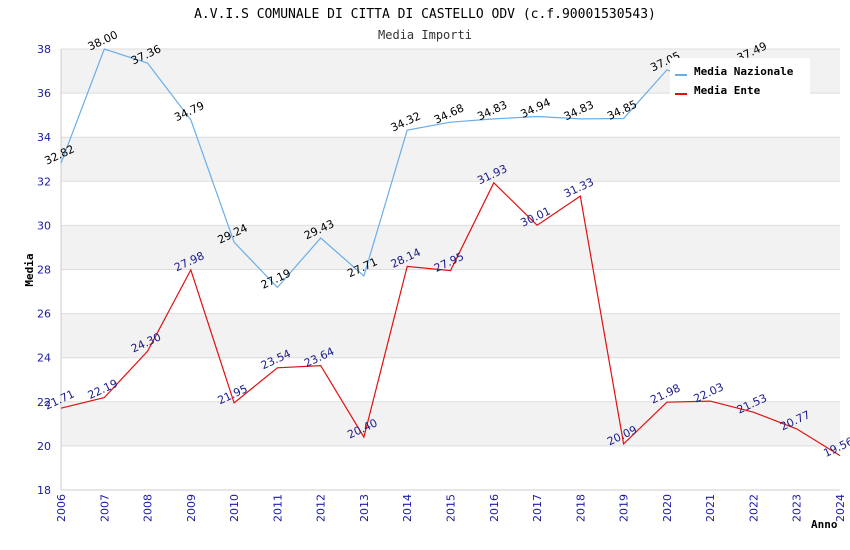  What do you see at coordinates (277, 508) in the screenshot?
I see `x-tick-label: 2011` at bounding box center [277, 508].